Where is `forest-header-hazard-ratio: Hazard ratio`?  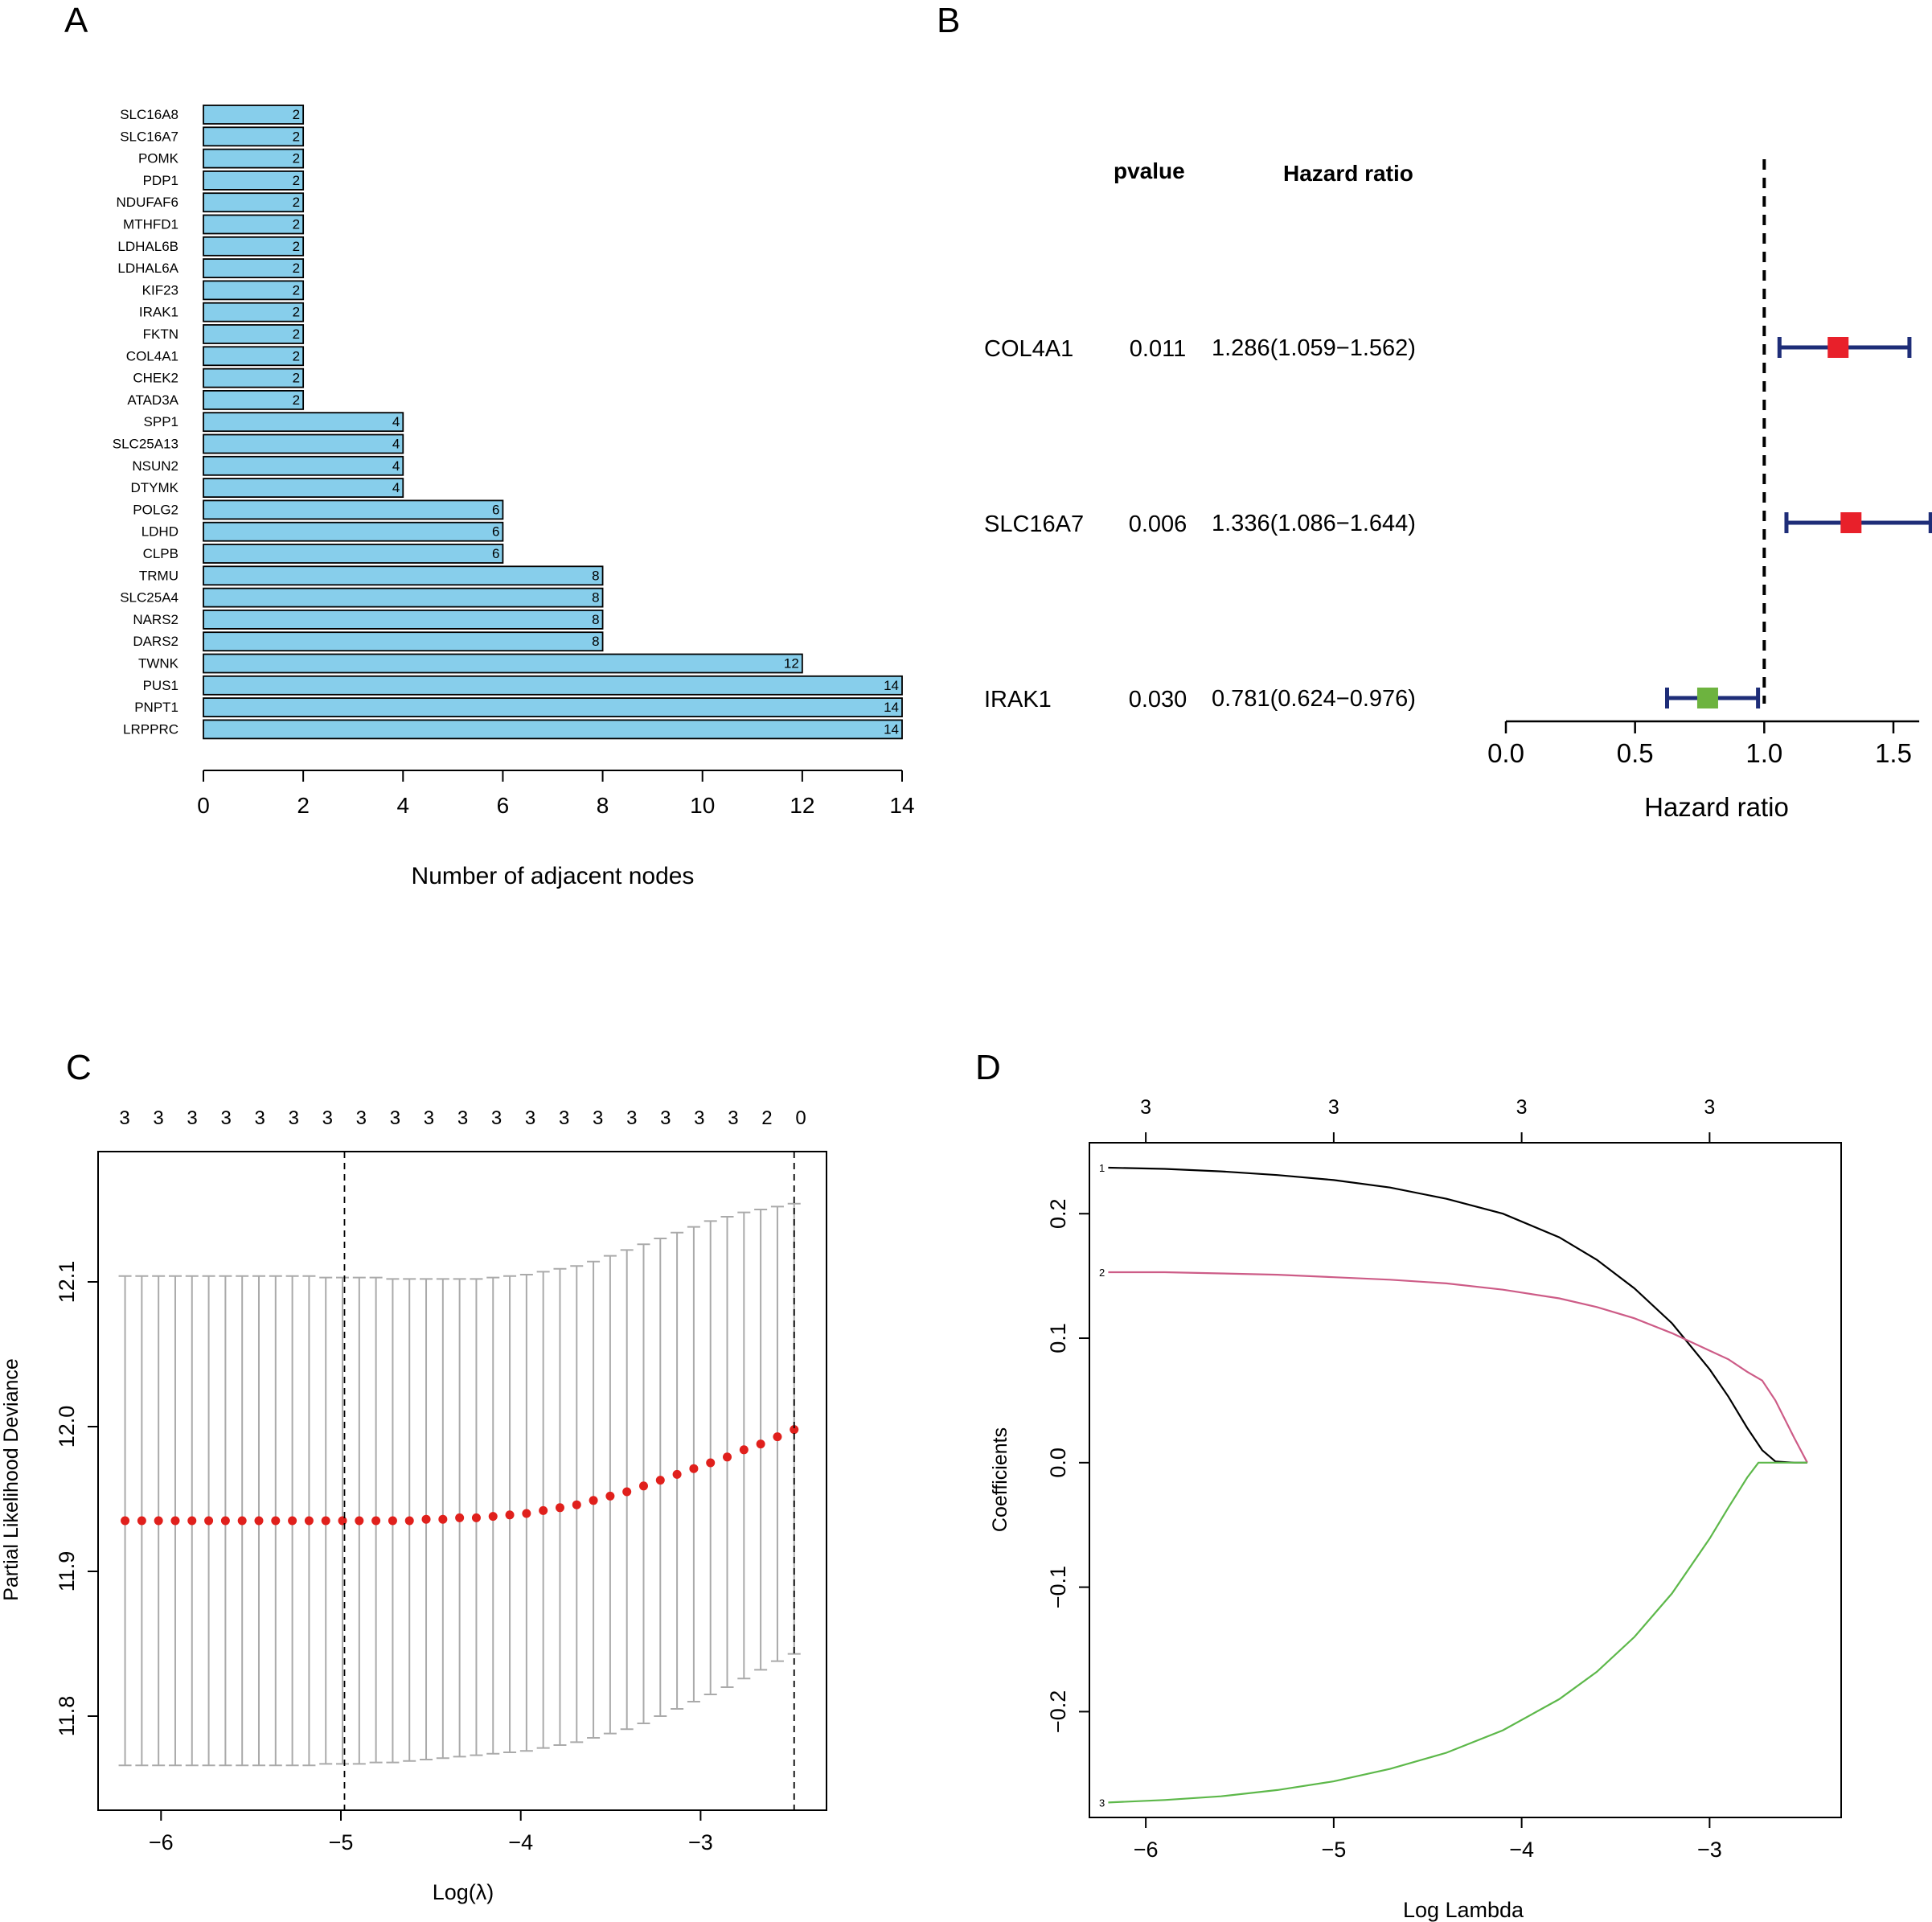 forest-header-hazard-ratio: Hazard ratio is located at coordinates (1348, 173).